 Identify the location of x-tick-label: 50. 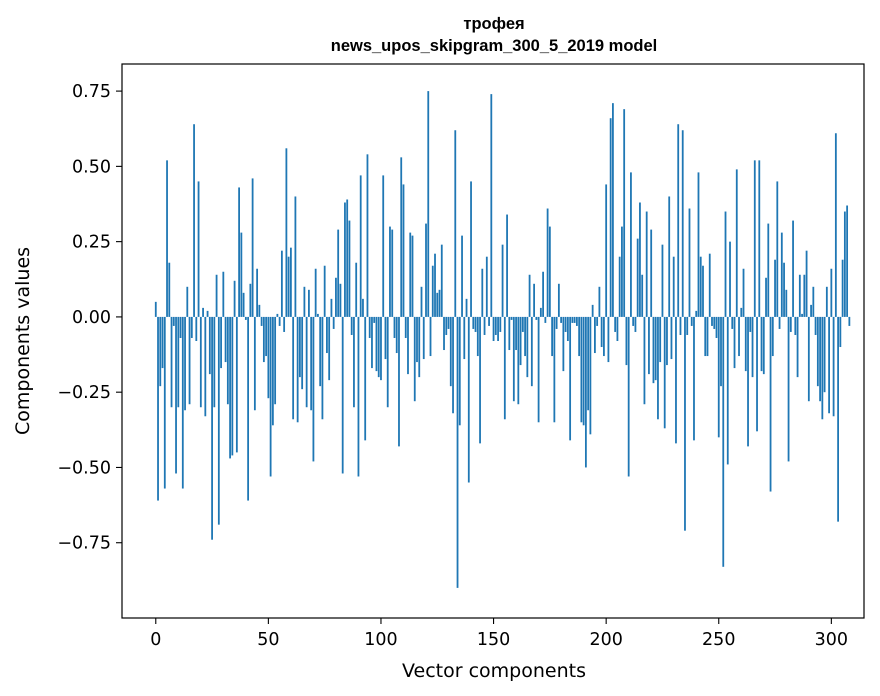
(268, 640).